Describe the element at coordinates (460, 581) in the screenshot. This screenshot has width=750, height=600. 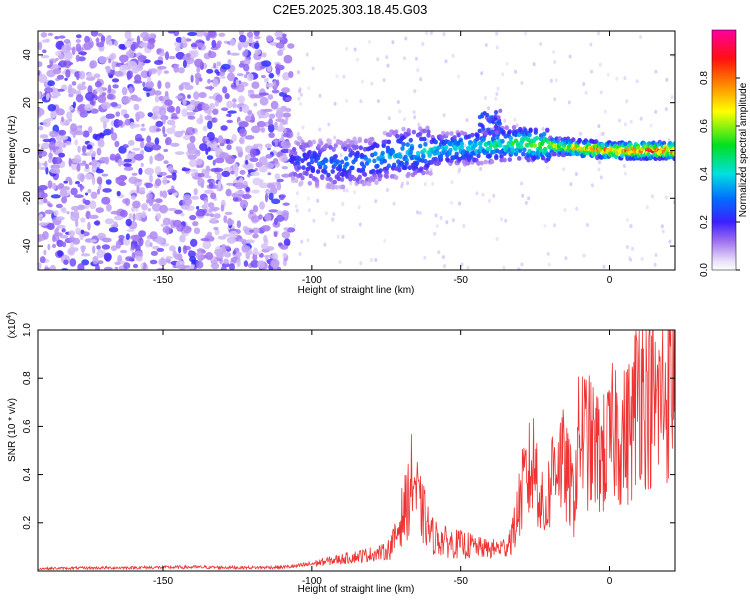
I see `snr-x-tick-label: -50` at that location.